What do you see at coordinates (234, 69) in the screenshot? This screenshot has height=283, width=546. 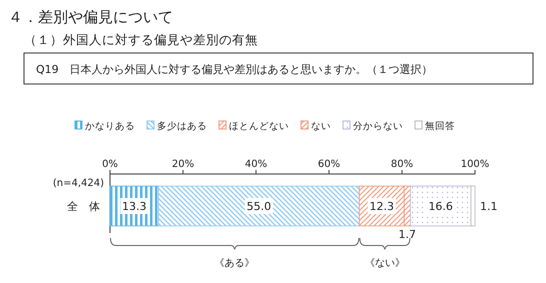 I see `text: Q19 日本人から外国人に対する偏見や差別はあると思いますか。（１つ選択）` at bounding box center [234, 69].